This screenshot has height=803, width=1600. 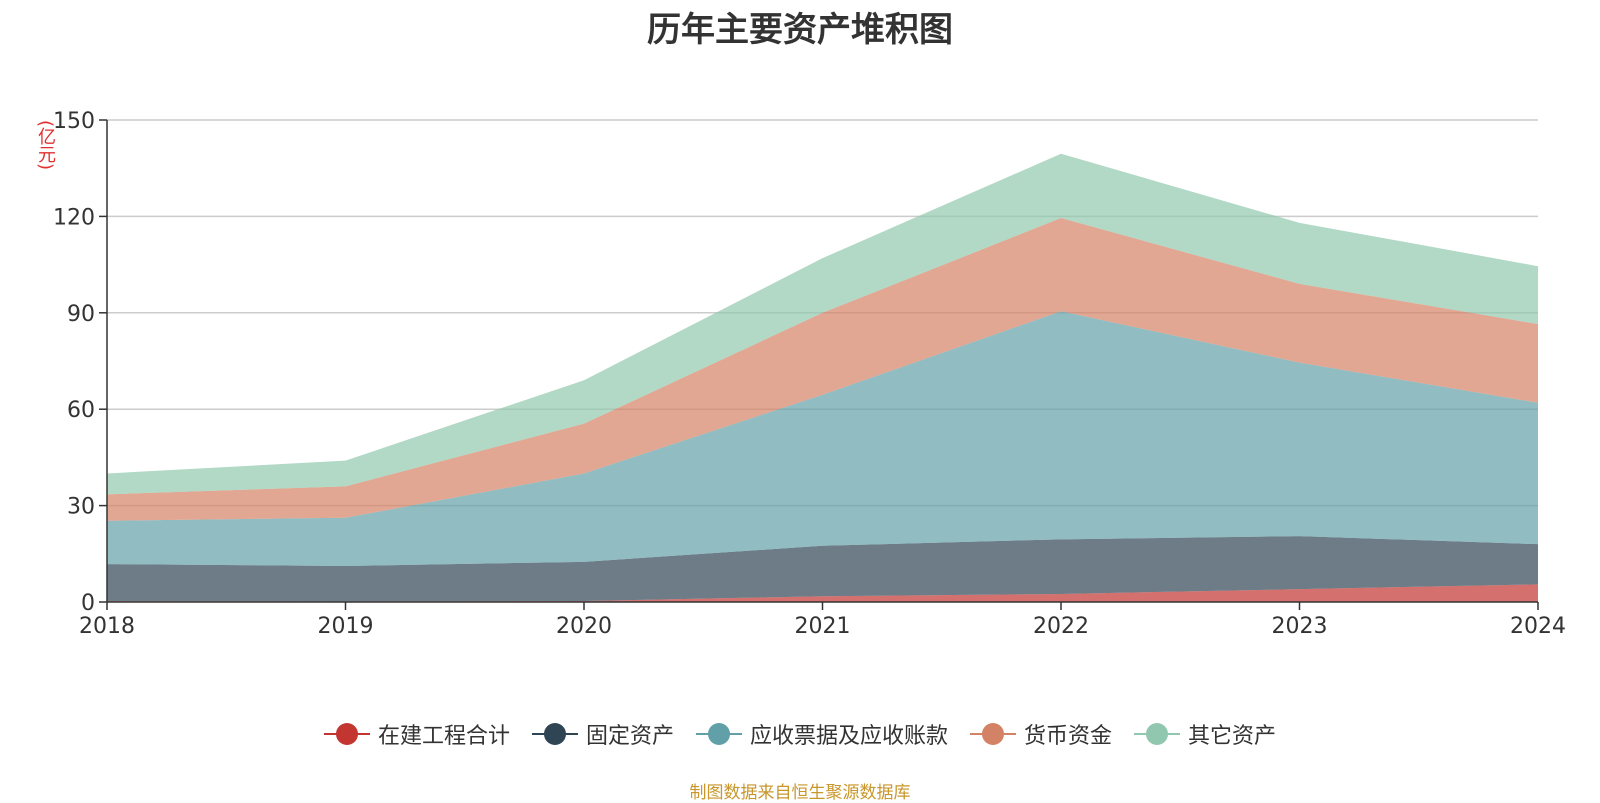 I want to click on x-tick-label: 2018, so click(x=107, y=626).